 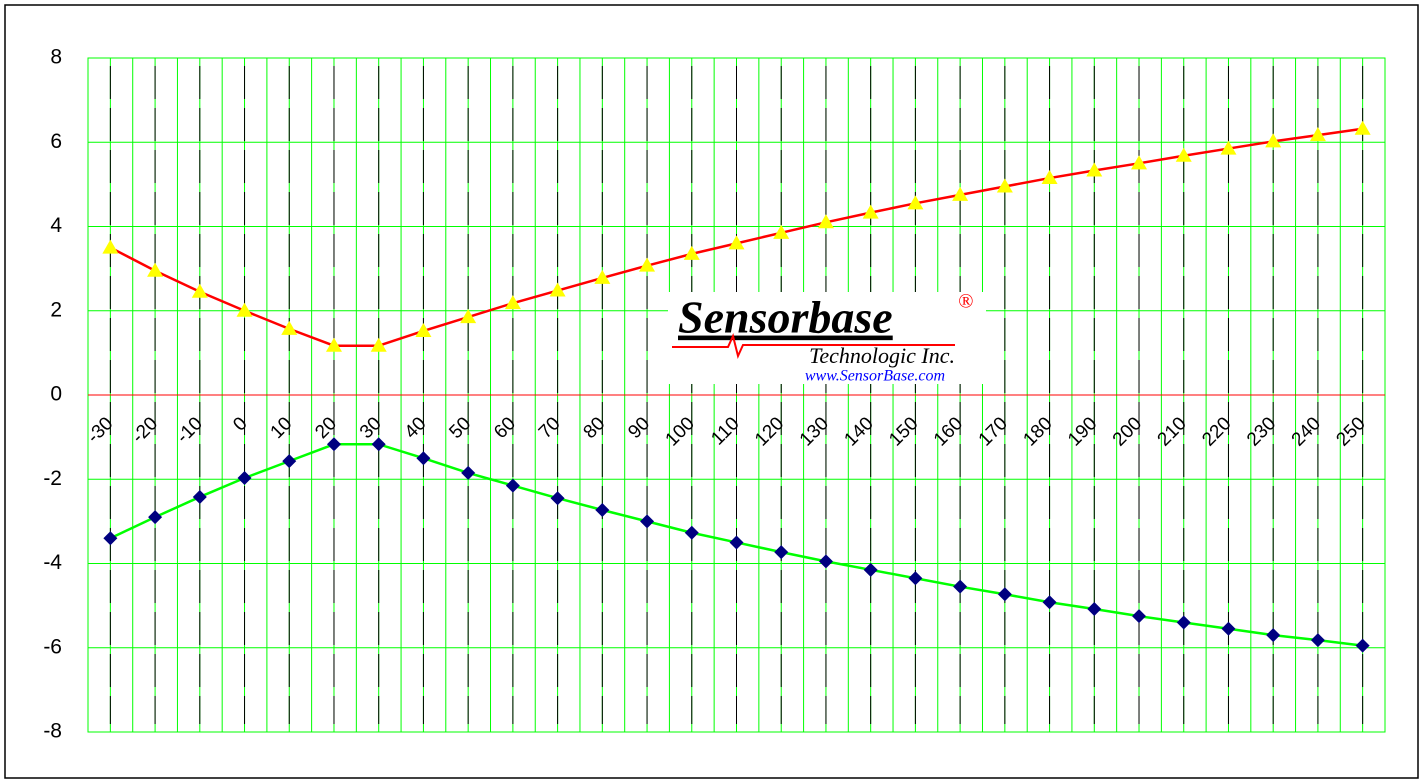 I want to click on logo-company: Technologic Inc., so click(x=882, y=355).